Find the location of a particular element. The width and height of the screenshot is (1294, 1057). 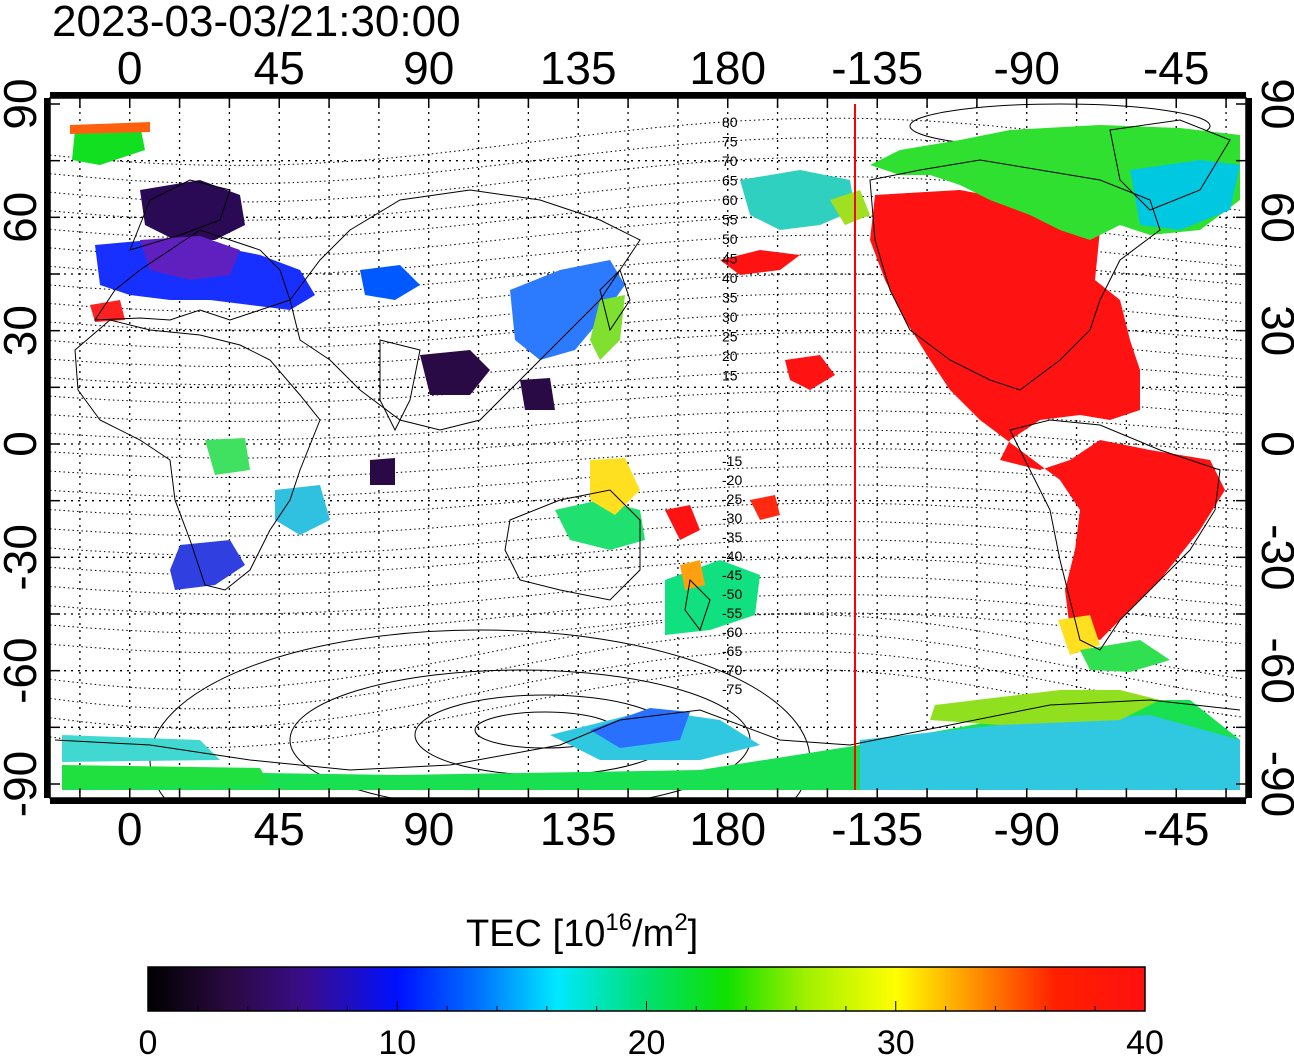

contour-label: -50 is located at coordinates (732, 594).